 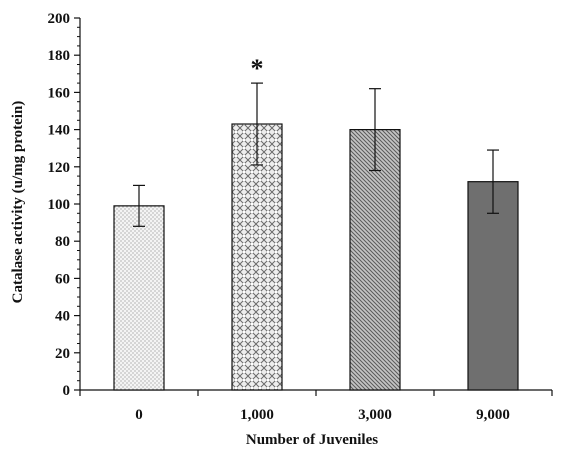 I want to click on significance-star: *, so click(x=257, y=68).